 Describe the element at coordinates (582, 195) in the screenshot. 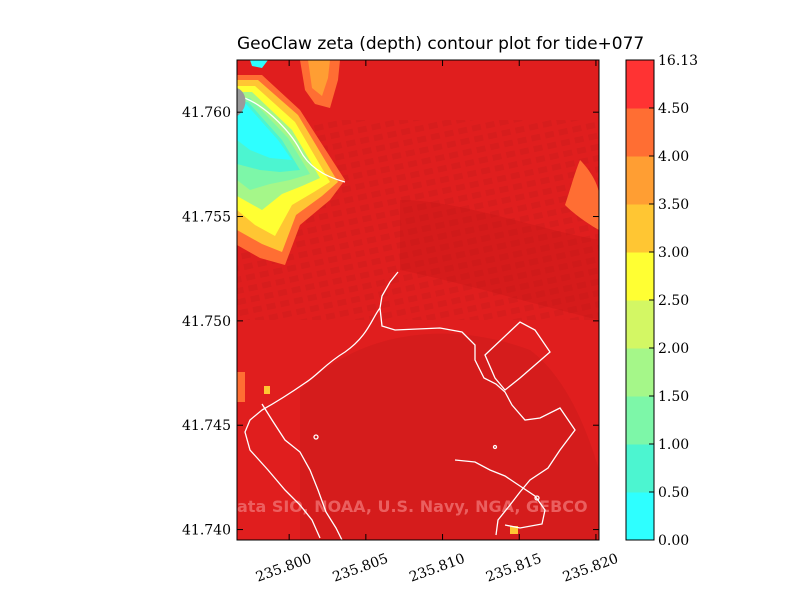

I see `shallow-strip-right` at that location.